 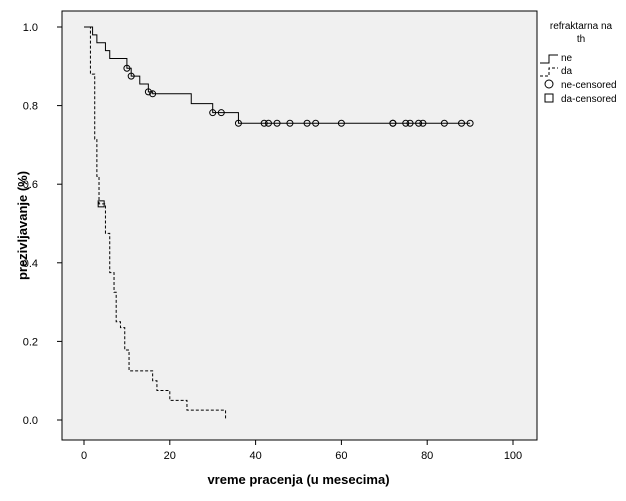 What do you see at coordinates (101, 204) in the screenshot?
I see `censor-marker-da` at bounding box center [101, 204].